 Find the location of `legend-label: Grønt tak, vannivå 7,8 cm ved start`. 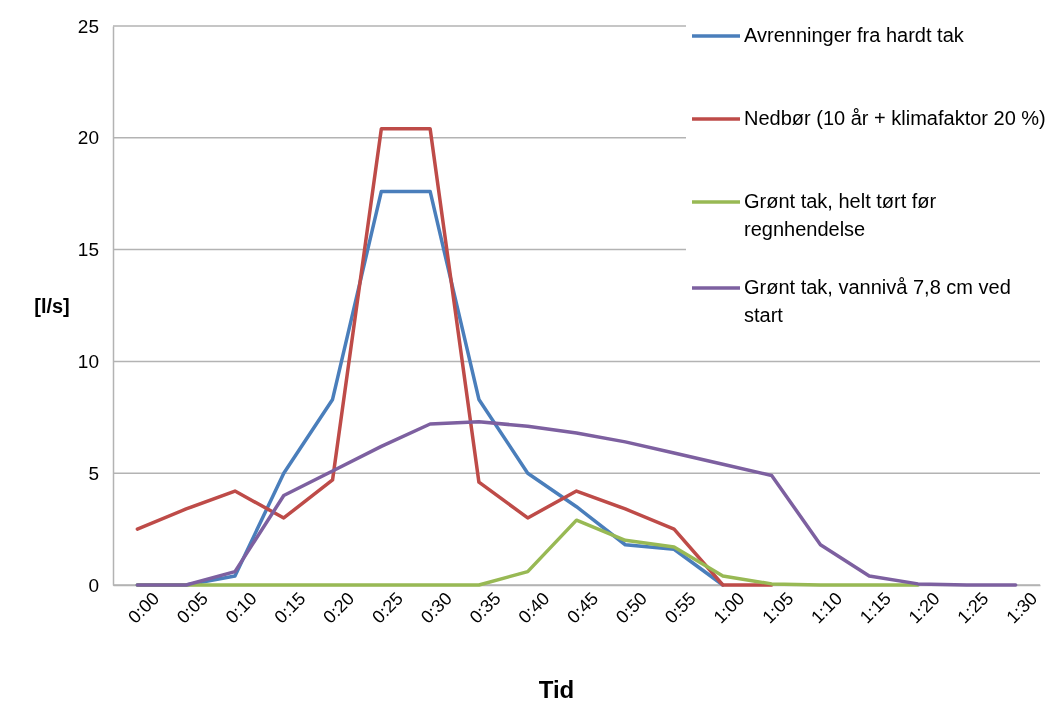

legend-label: Grønt tak, vannivå 7,8 cm ved start is located at coordinates (877, 301).